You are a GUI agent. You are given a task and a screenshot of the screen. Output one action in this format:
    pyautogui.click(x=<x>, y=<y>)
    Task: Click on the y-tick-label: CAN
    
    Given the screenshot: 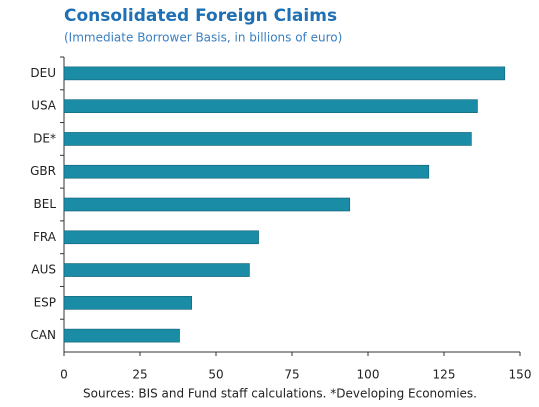 What is the action you would take?
    pyautogui.click(x=43, y=335)
    